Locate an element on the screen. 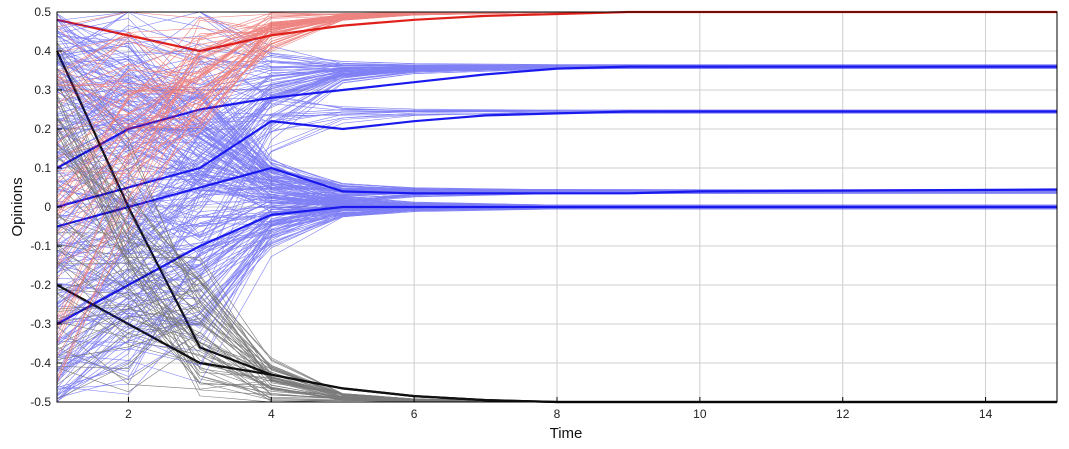  x-tick-label: 2 is located at coordinates (128, 414).